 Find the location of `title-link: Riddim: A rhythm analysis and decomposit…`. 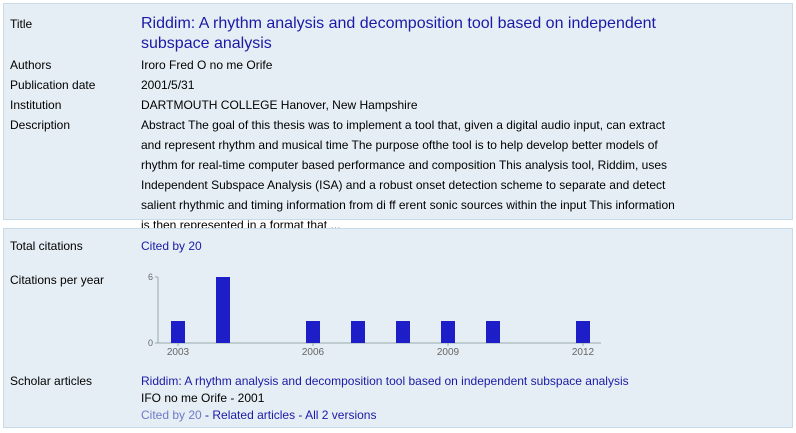

title-link: Riddim: A rhythm analysis and decomposit… is located at coordinates (398, 33).